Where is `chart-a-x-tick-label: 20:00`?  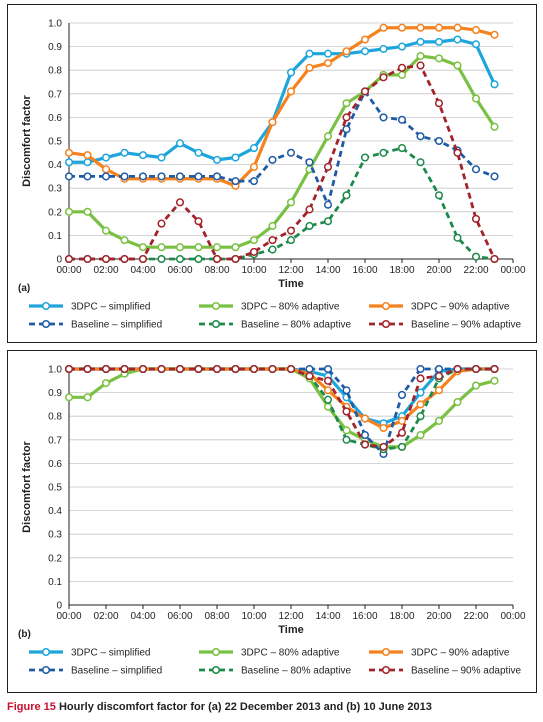 chart-a-x-tick-label: 20:00 is located at coordinates (438, 270).